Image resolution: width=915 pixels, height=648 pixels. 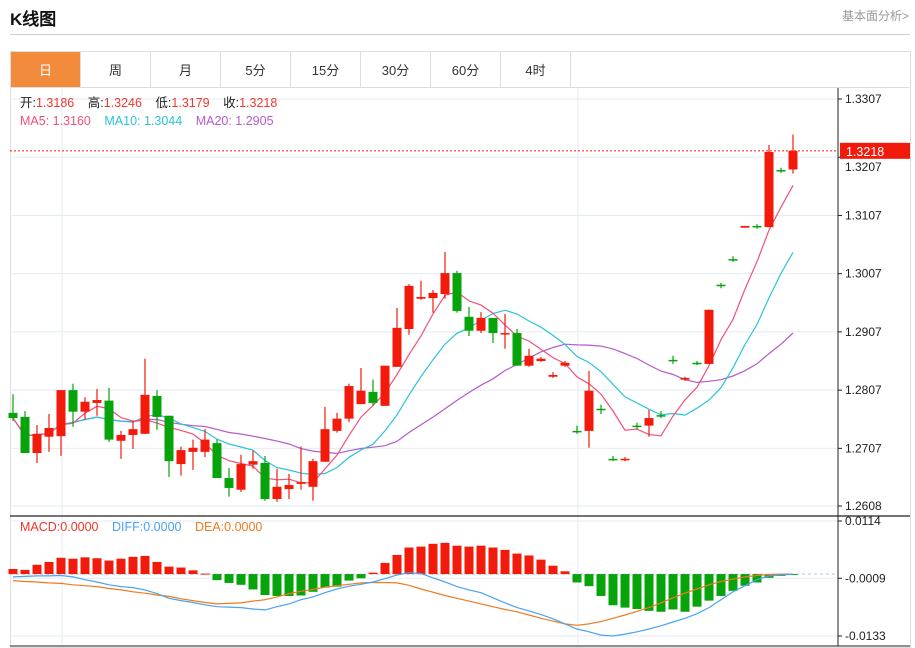 What do you see at coordinates (466, 69) in the screenshot?
I see `tab-60min: 60分` at bounding box center [466, 69].